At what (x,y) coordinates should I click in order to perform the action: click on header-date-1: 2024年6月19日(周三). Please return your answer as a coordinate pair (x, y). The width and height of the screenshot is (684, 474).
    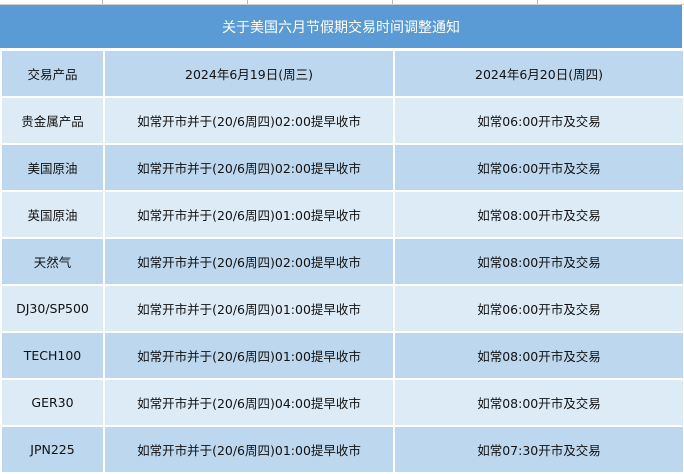
    Looking at the image, I should click on (249, 73).